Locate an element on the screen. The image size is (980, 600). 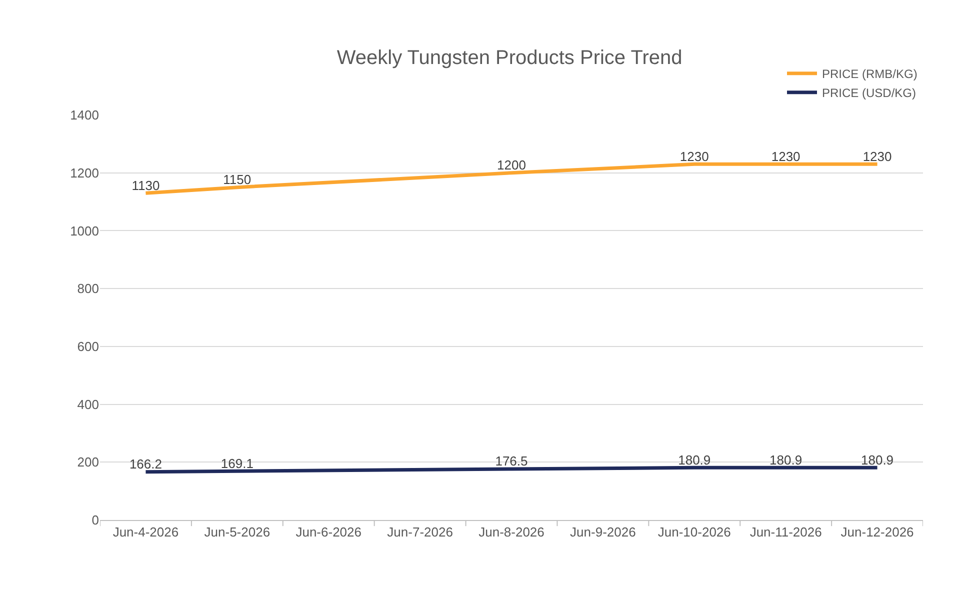
x-tick-label: Jun-6-2026 is located at coordinates (329, 532).